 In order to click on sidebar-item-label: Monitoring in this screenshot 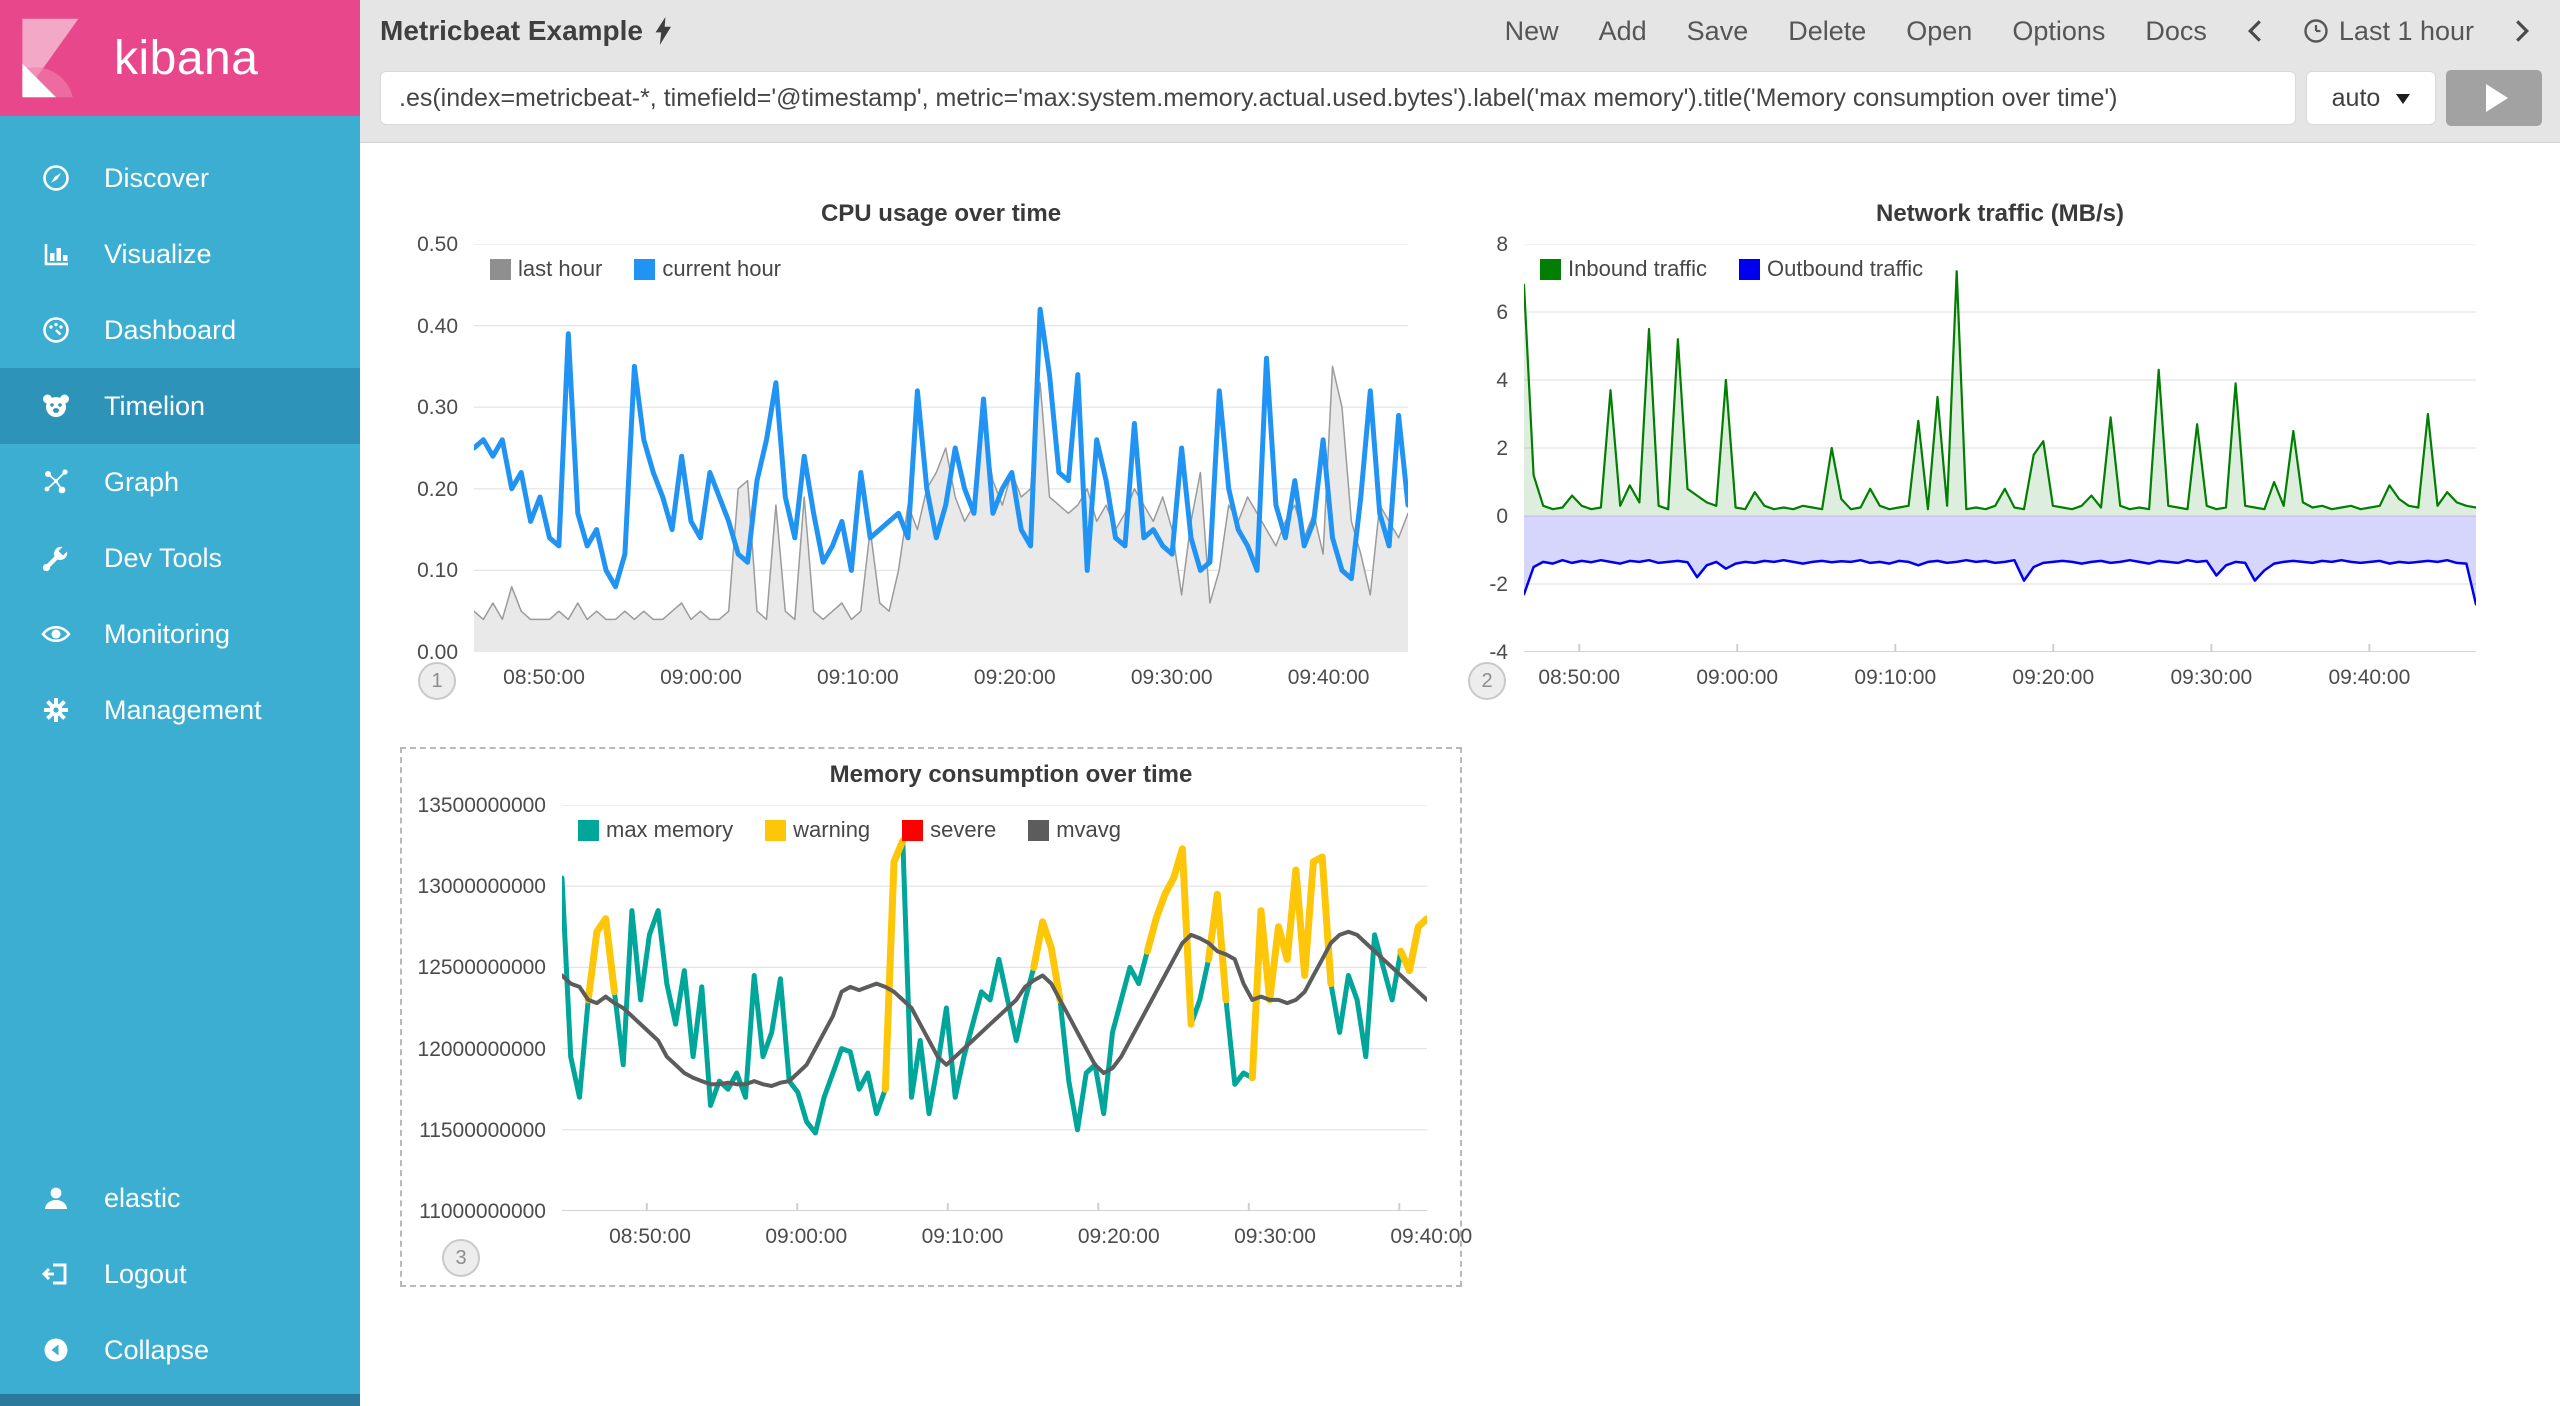, I will do `click(167, 633)`.